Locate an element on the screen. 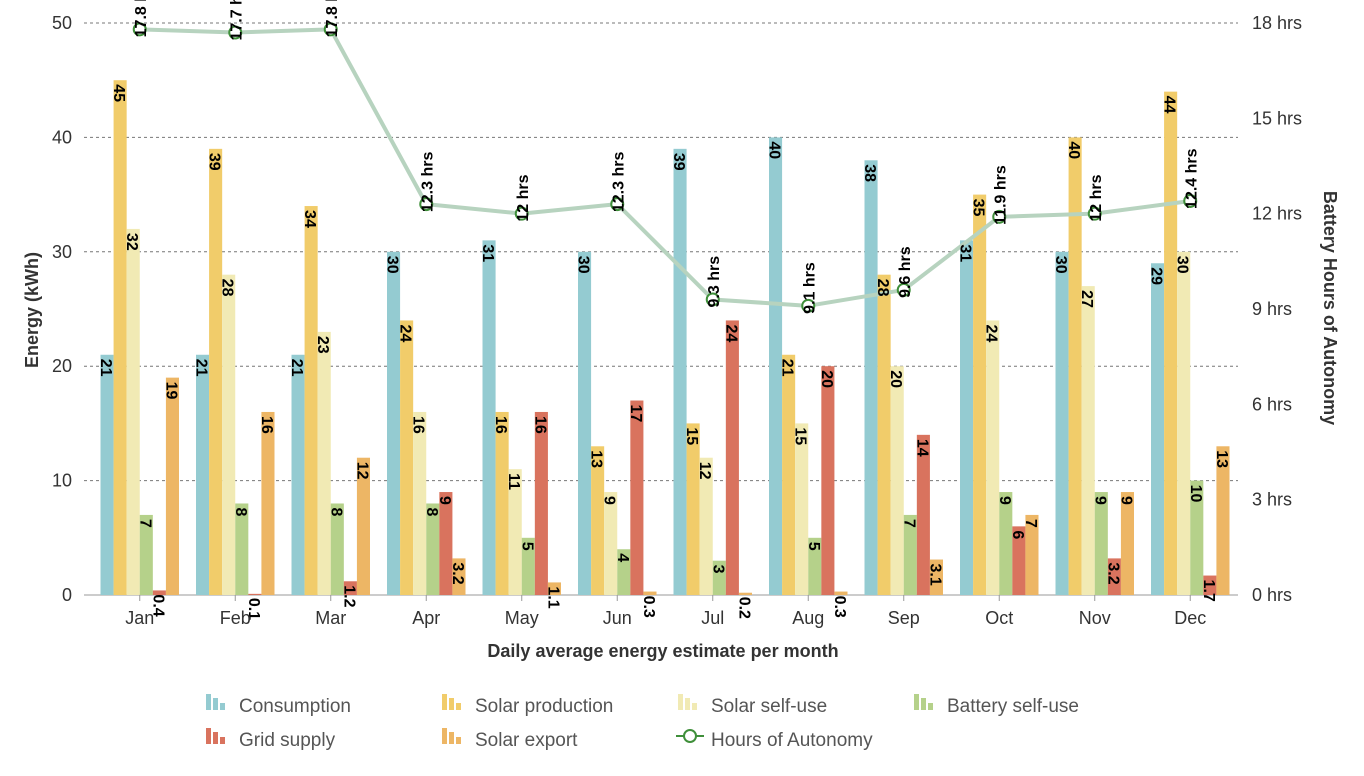 The image size is (1364, 776). legend-item: Hours of Autonomy is located at coordinates (774, 740).